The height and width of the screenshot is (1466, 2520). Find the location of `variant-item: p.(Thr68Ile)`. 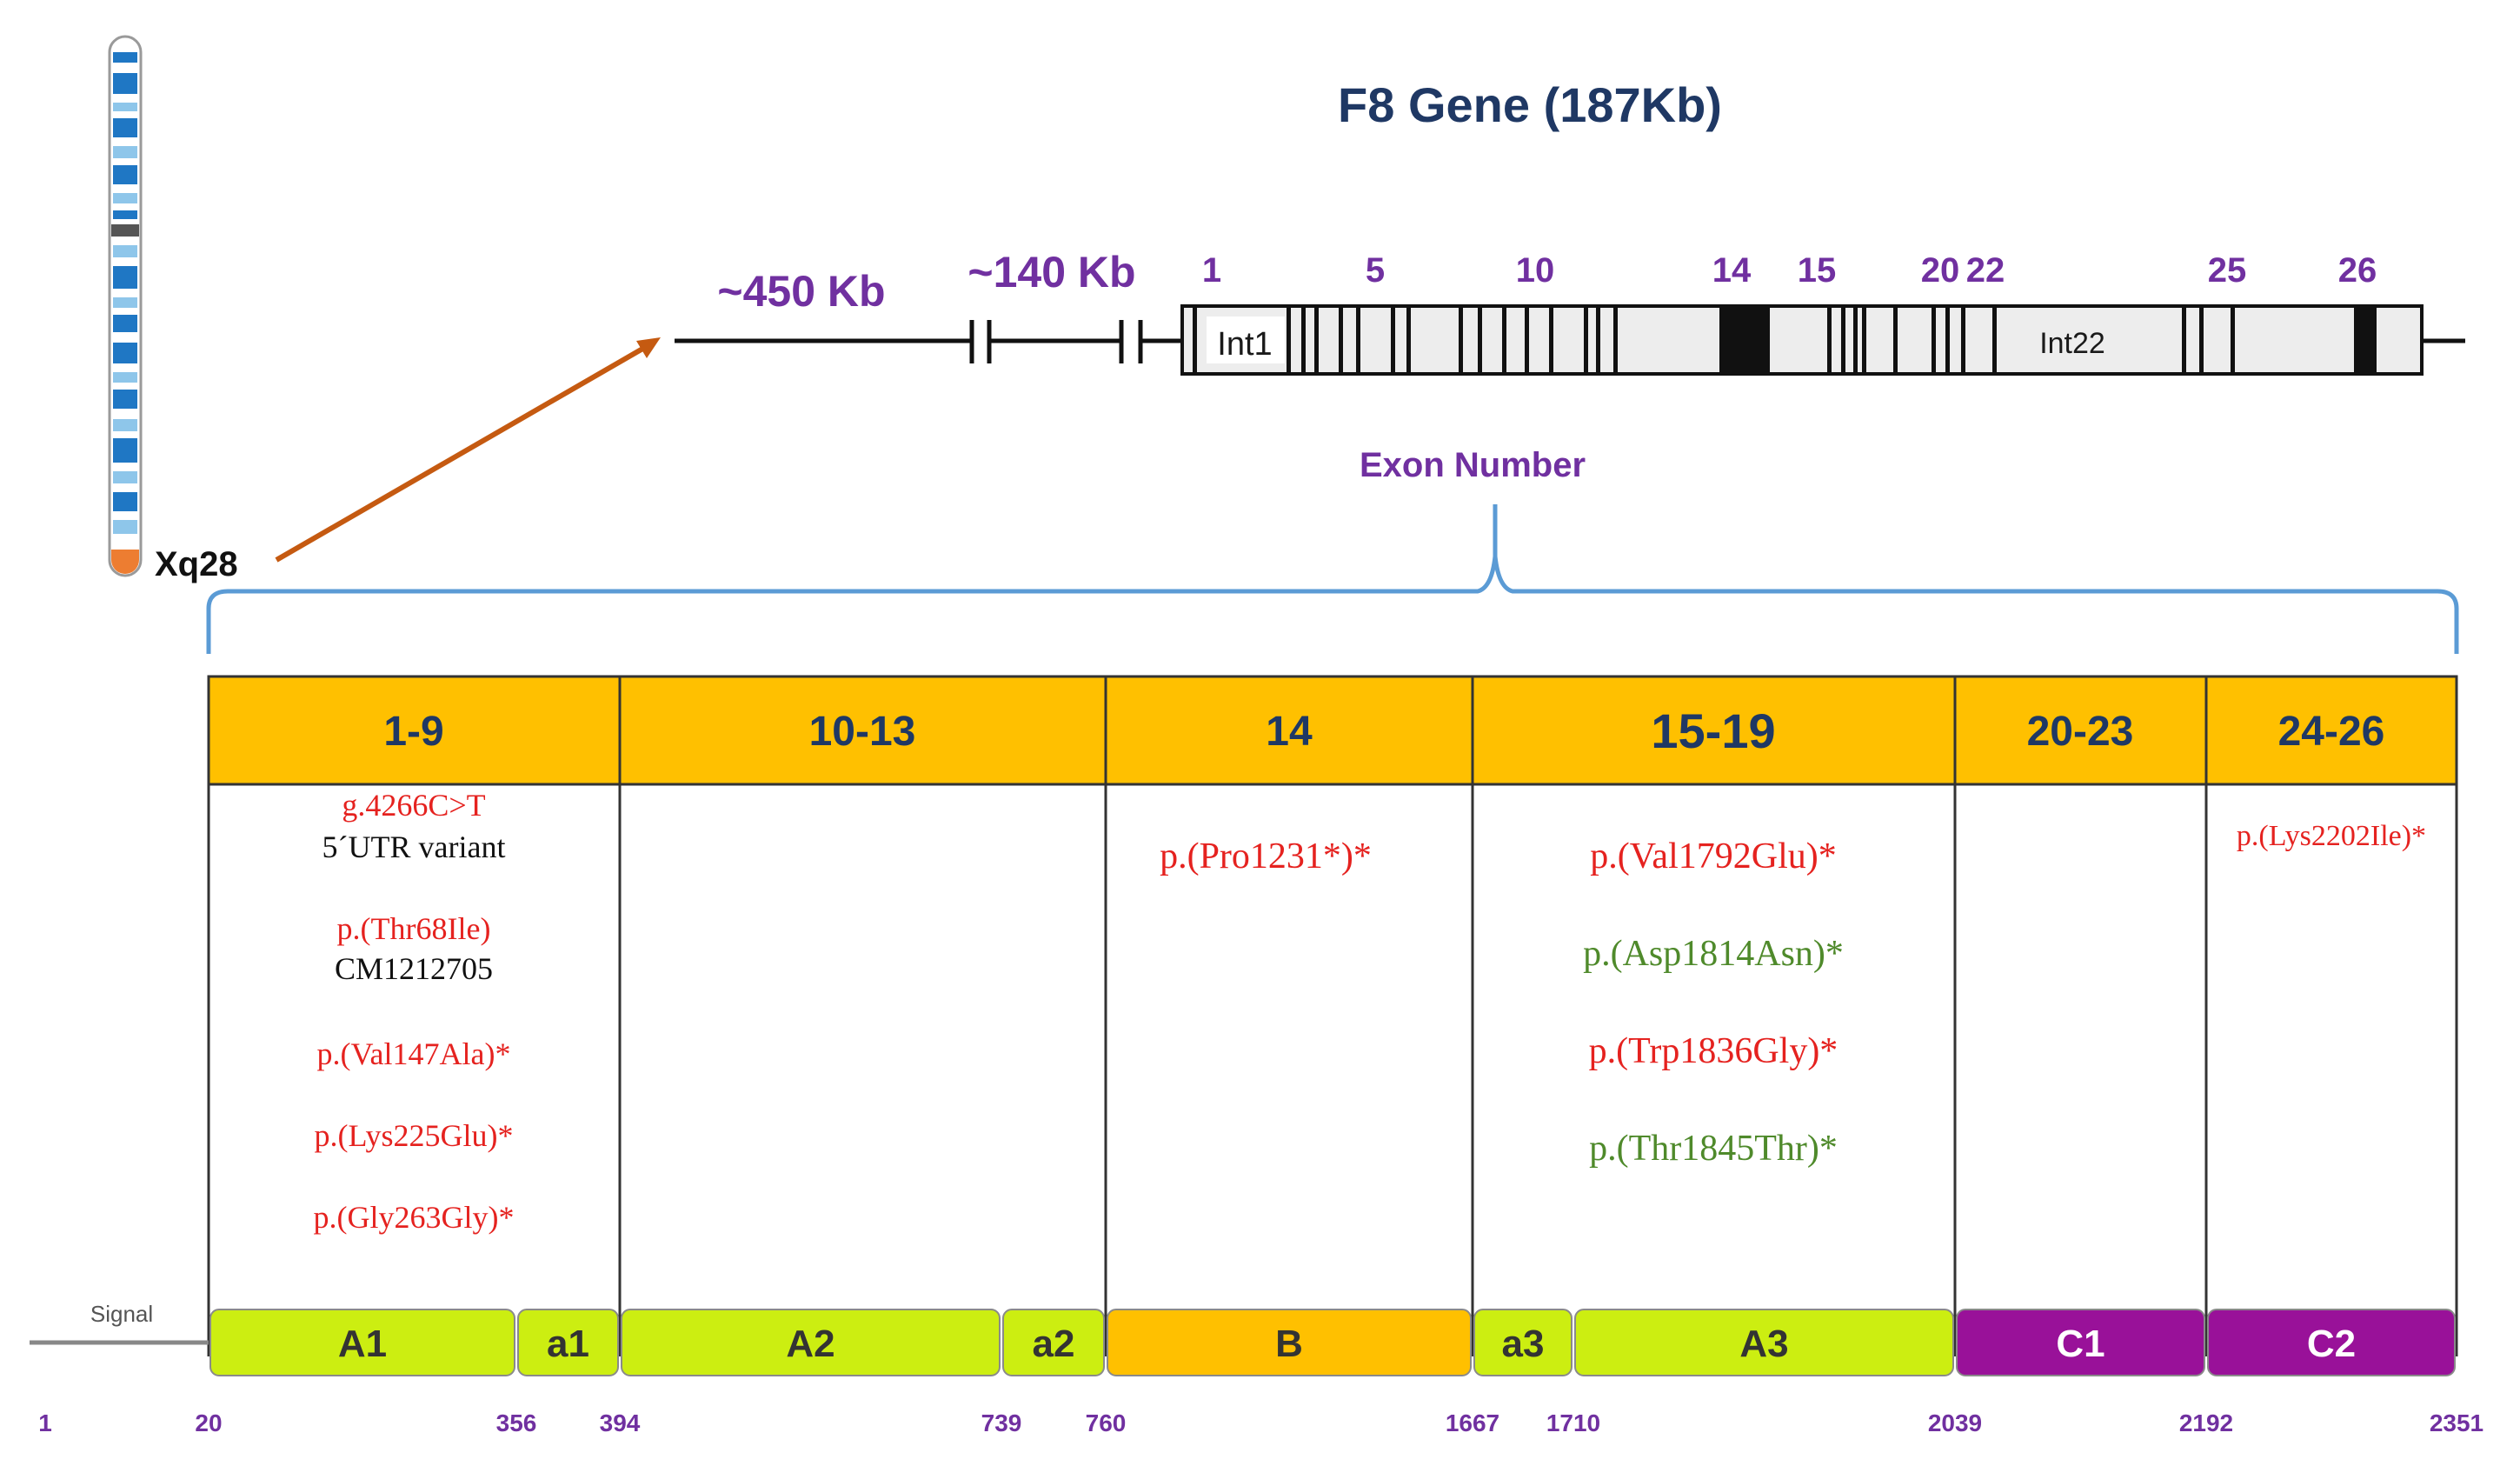

variant-item: p.(Thr68Ile) is located at coordinates (414, 928).